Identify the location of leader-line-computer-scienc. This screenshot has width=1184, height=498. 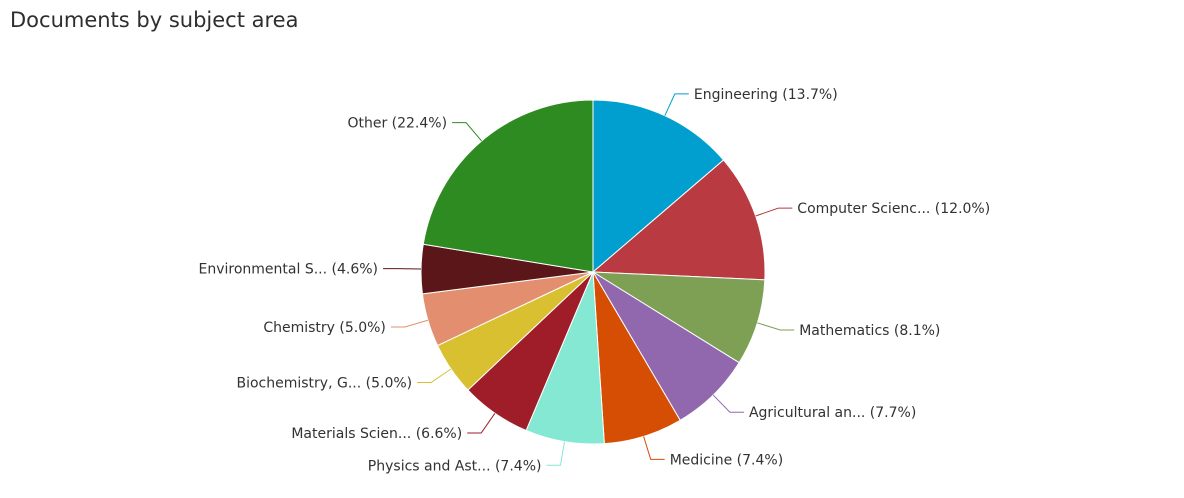
(774, 212).